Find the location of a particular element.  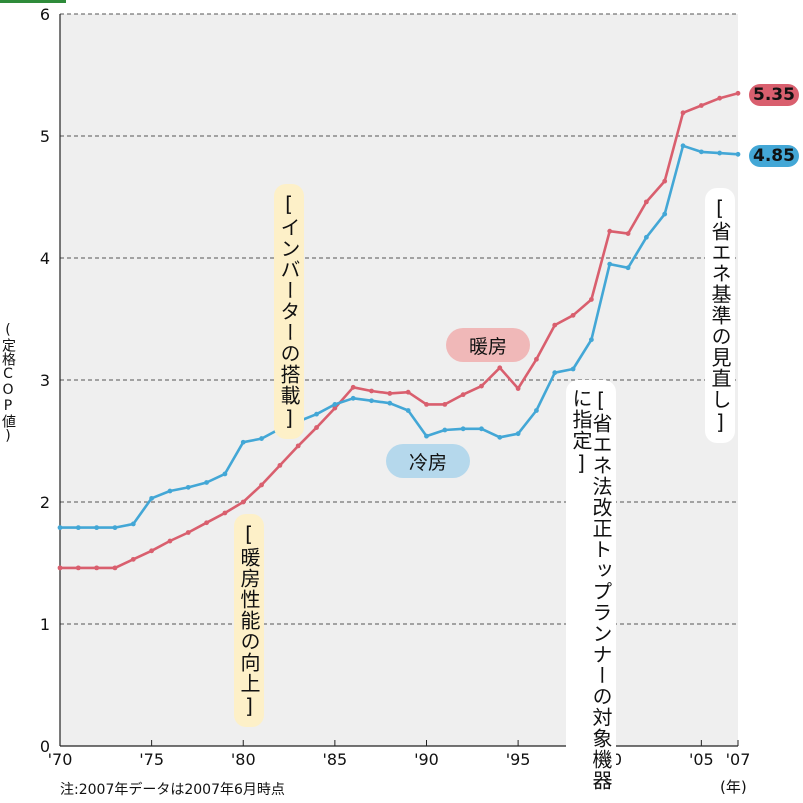

data-point-cooling-1996 is located at coordinates (536, 410).